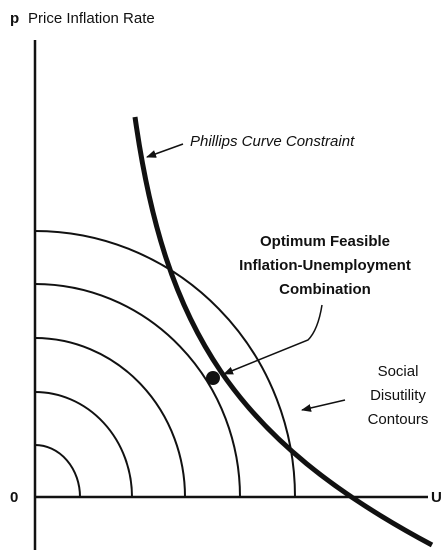 The image size is (446, 550). Describe the element at coordinates (398, 419) in the screenshot. I see `contours-label: Contours` at that location.